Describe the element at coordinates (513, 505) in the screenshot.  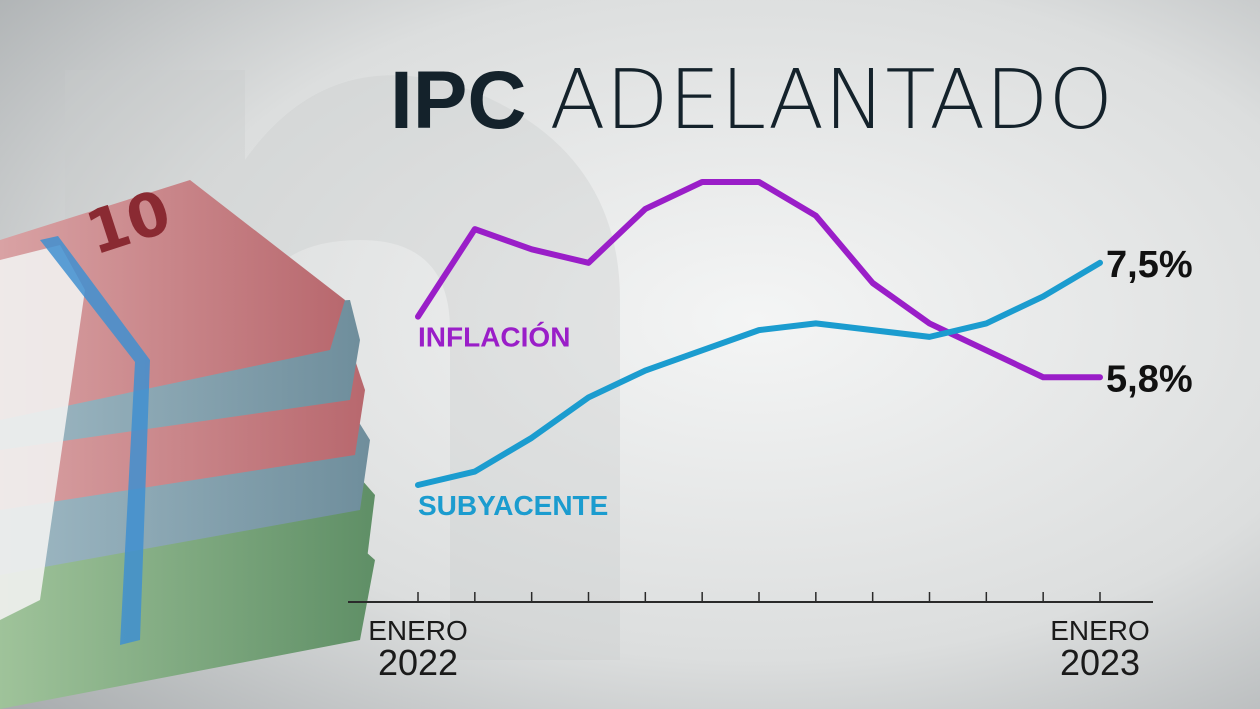
I see `series-label: SUBYACENTE` at that location.